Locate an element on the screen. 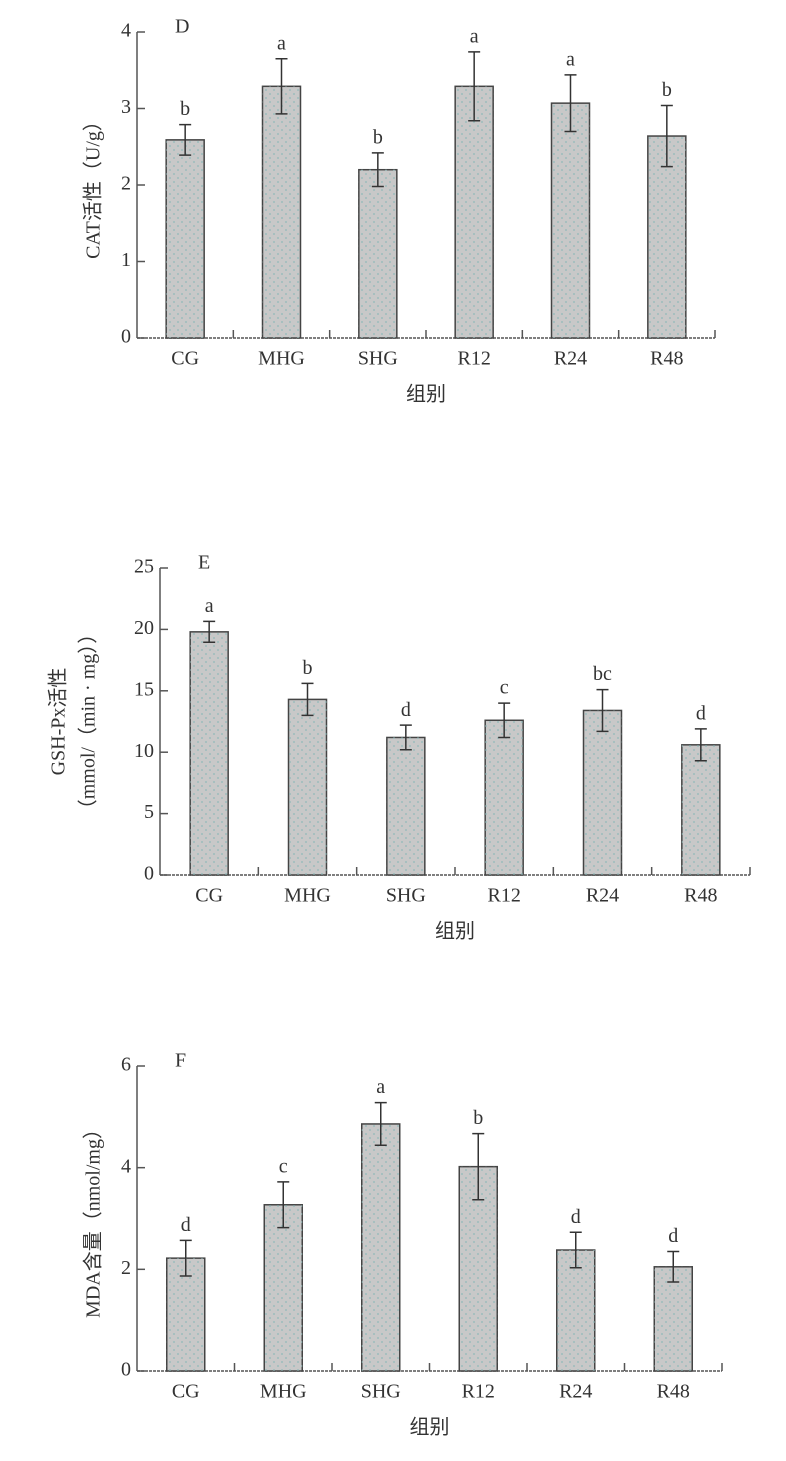  y-tick-label: 25 is located at coordinates (144, 567).